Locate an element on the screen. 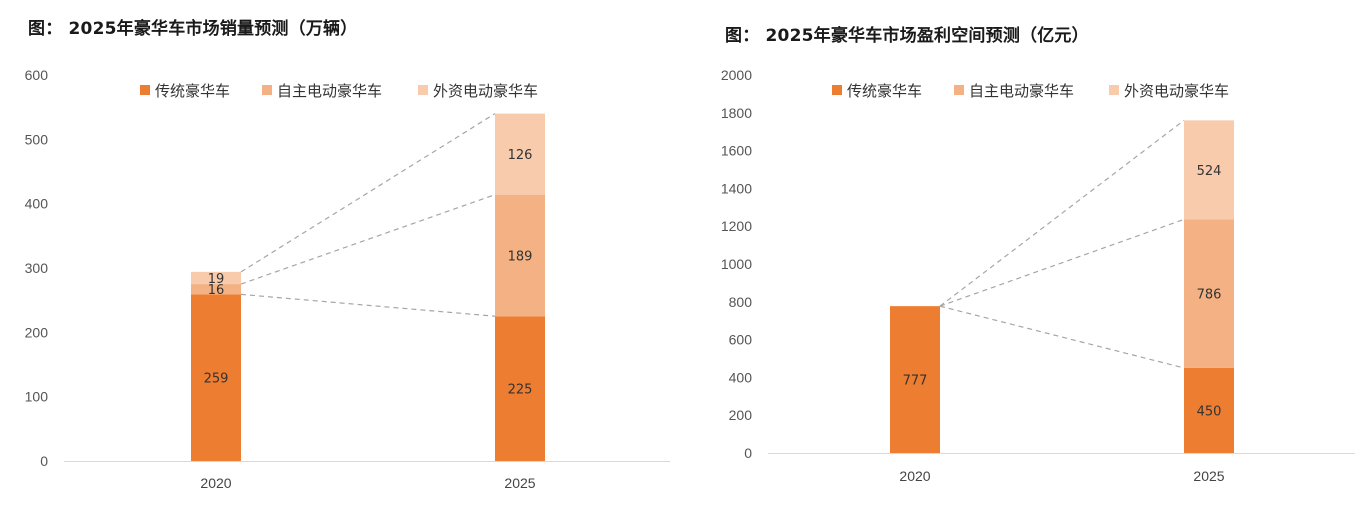  data-label: 126 is located at coordinates (520, 155).